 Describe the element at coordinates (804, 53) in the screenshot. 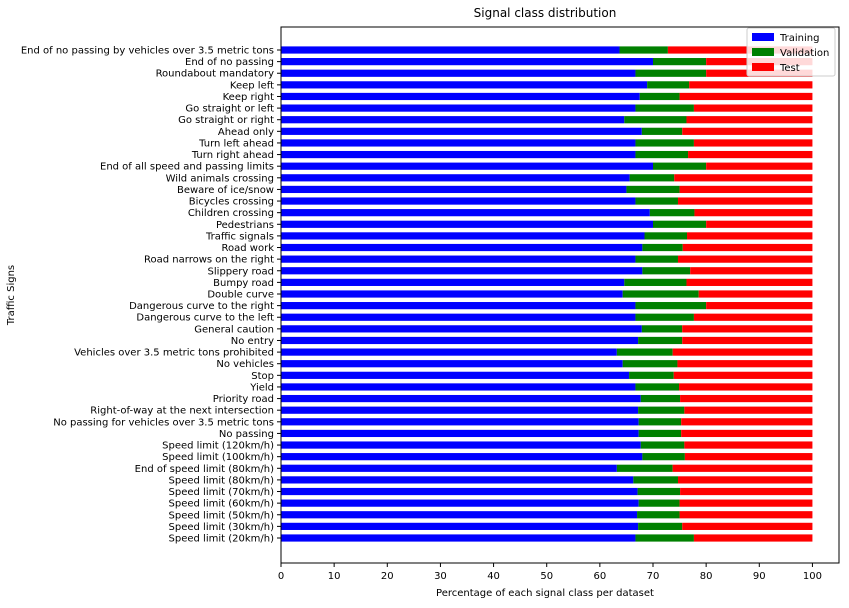

I see `legend-label-validation: Validation` at that location.